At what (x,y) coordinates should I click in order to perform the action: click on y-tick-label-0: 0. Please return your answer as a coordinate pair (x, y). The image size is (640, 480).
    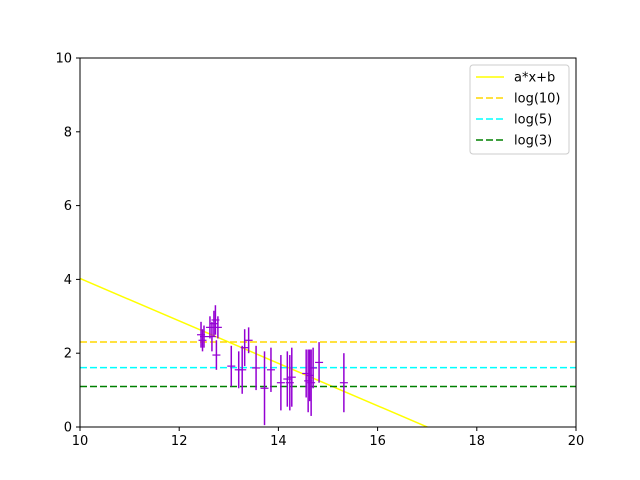
    Looking at the image, I should click on (68, 428).